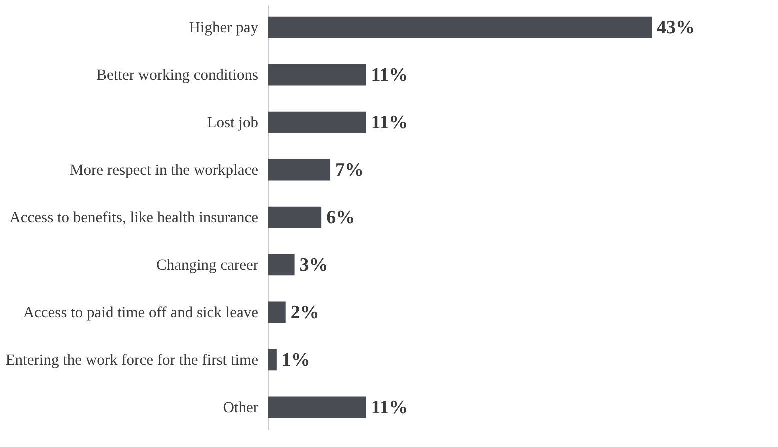 This screenshot has height=447, width=778. I want to click on y-tick-label: Better working conditions, so click(177, 75).